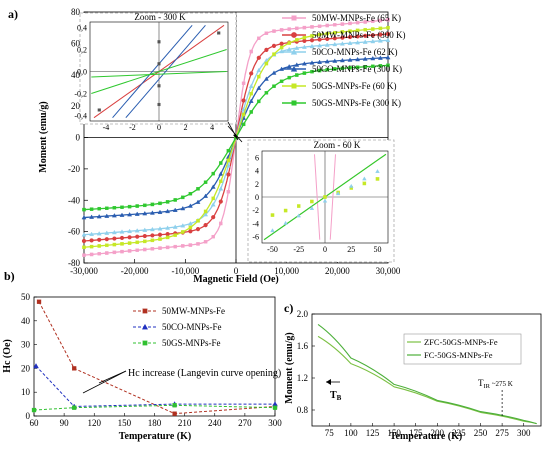  I want to click on inset-300k-xtick: 2, so click(186, 127).